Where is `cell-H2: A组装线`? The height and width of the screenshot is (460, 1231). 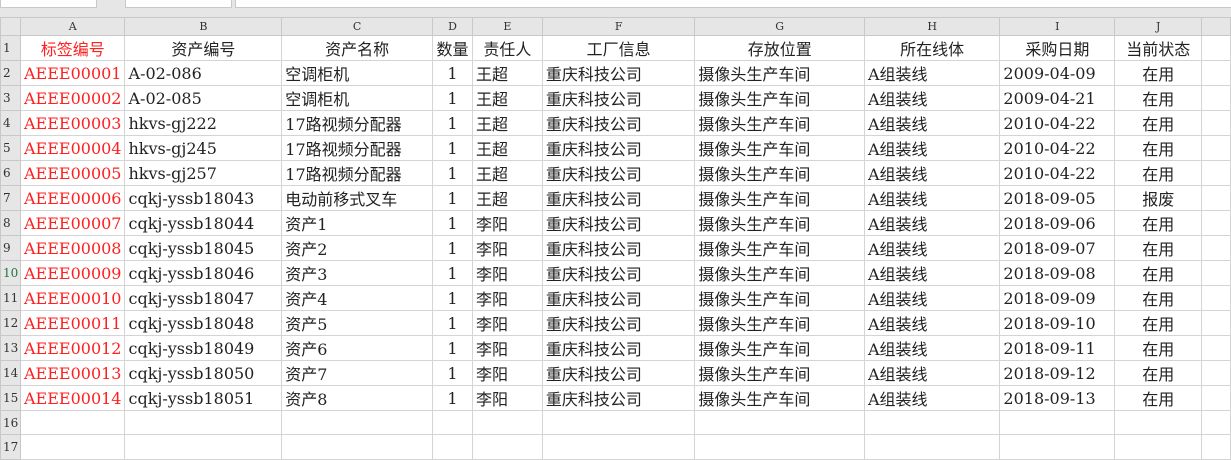 cell-H2: A组装线 is located at coordinates (932, 73).